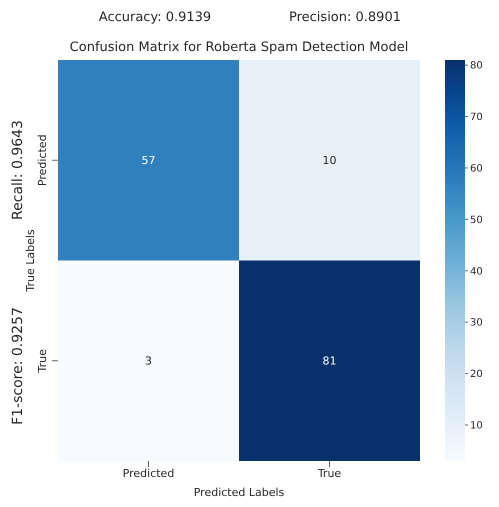  I want to click on text: F1-score: 0.9257, so click(18, 366).